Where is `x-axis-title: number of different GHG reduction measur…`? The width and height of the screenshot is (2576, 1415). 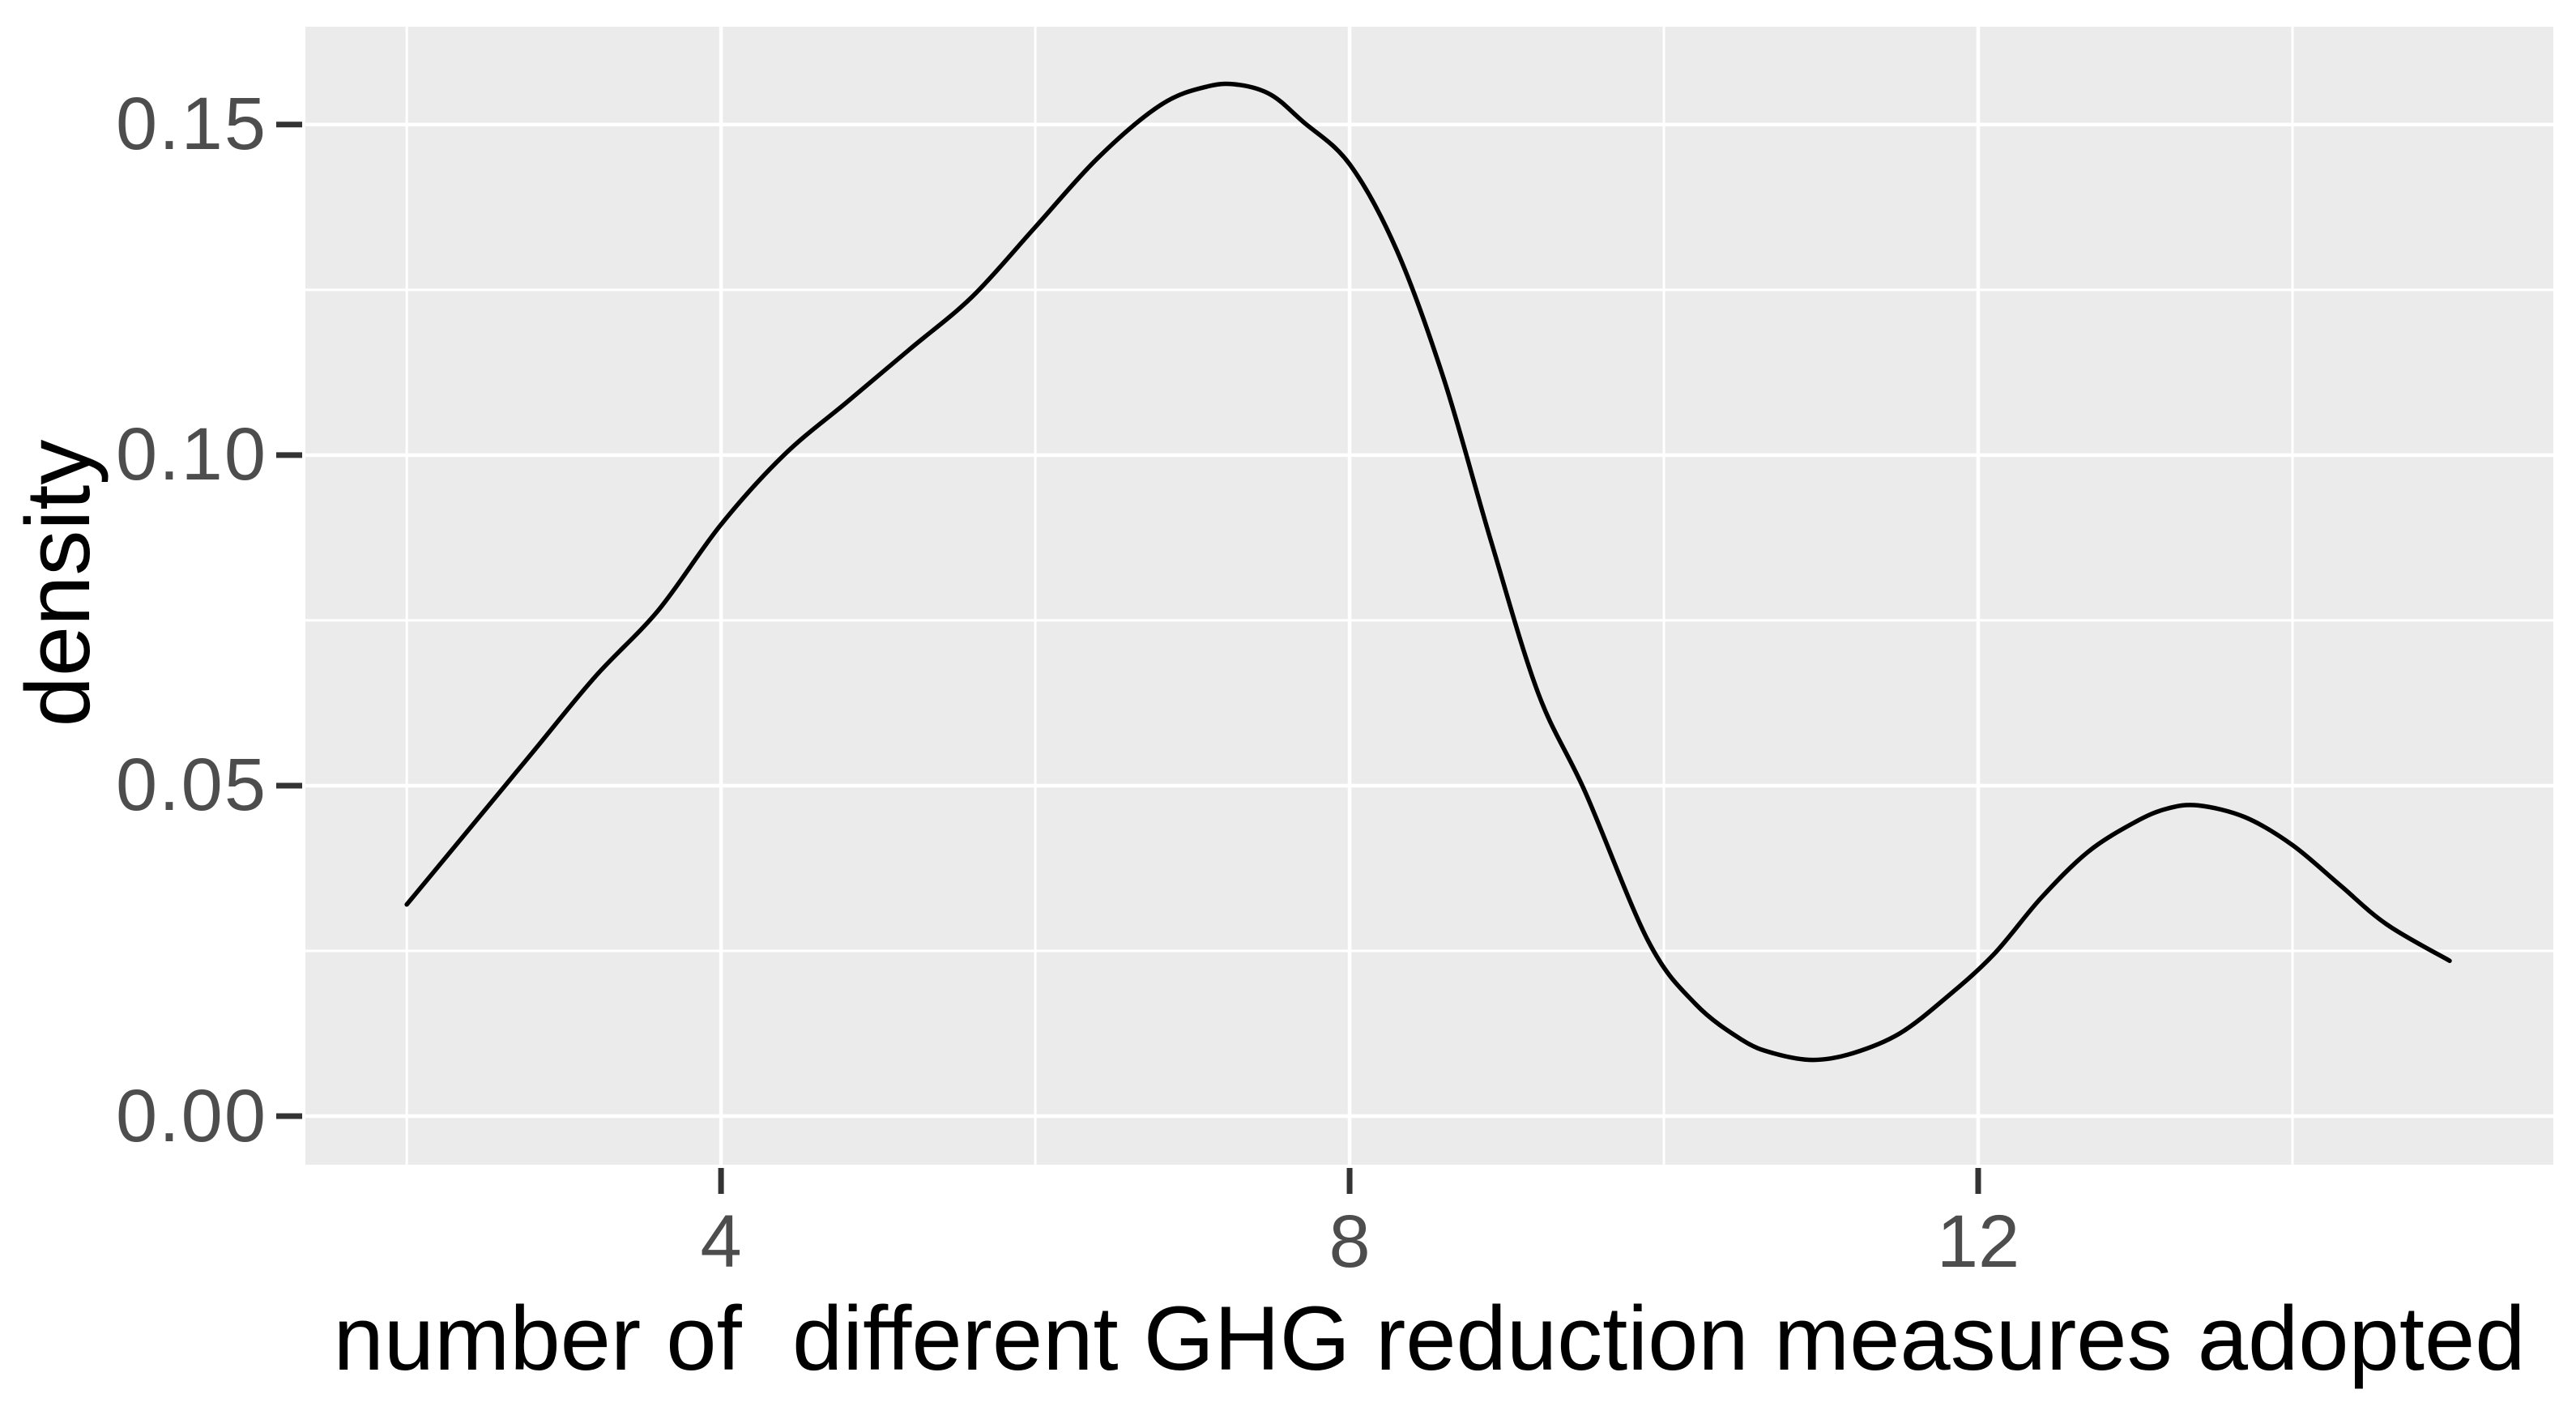
x-axis-title: number of different GHG reduction measur… is located at coordinates (1429, 1338).